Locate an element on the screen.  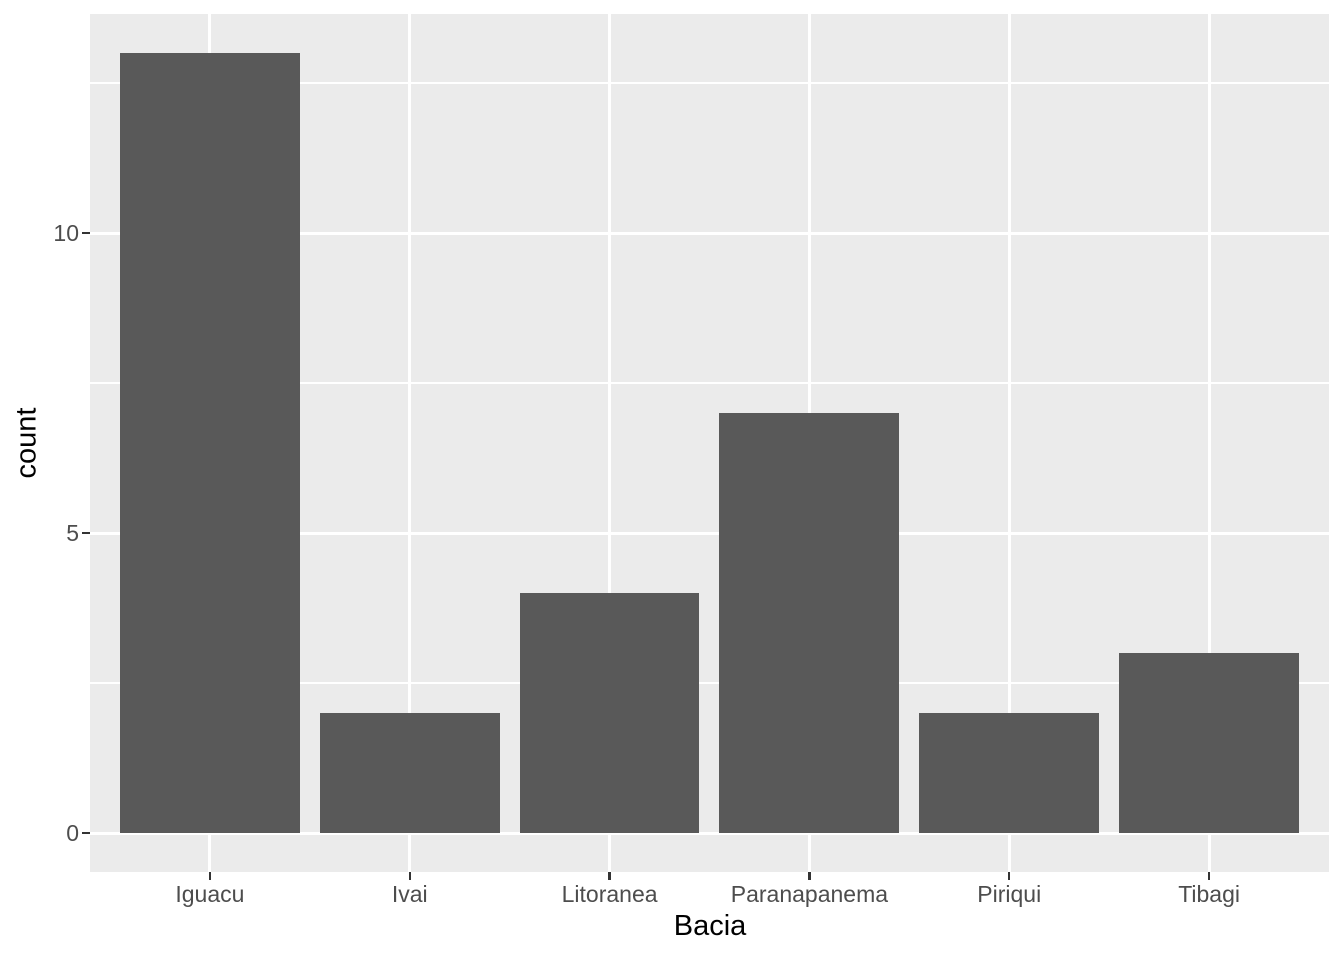
y-axis-title: count is located at coordinates (26, 443).